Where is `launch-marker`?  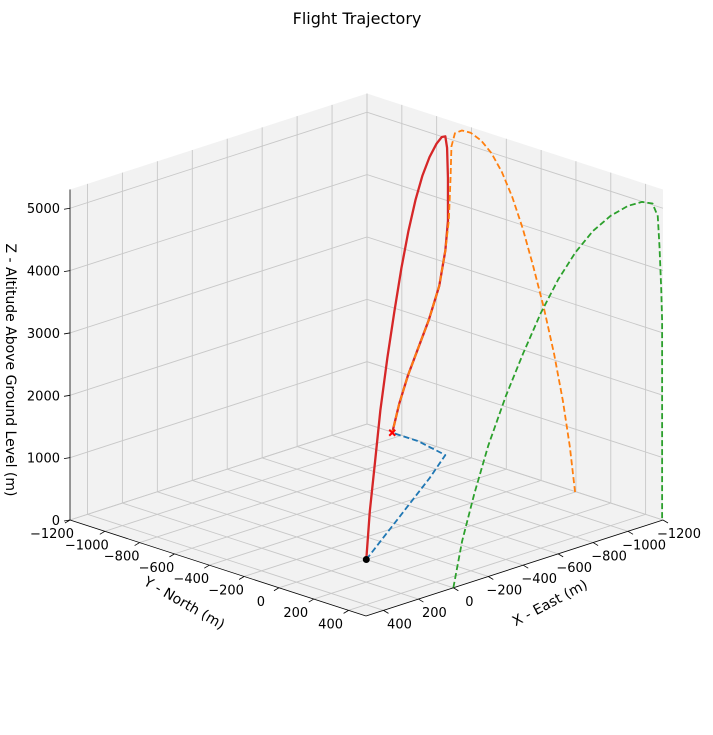 launch-marker is located at coordinates (366, 560).